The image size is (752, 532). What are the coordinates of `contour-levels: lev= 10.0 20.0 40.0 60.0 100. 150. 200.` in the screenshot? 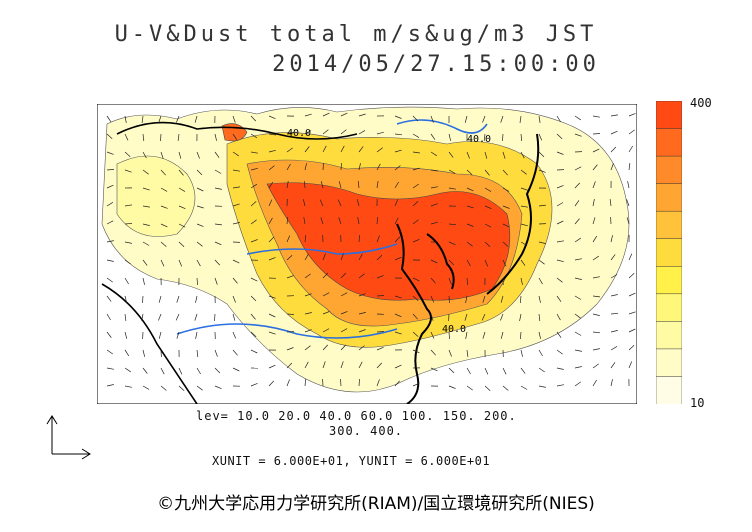 It's located at (356, 416).